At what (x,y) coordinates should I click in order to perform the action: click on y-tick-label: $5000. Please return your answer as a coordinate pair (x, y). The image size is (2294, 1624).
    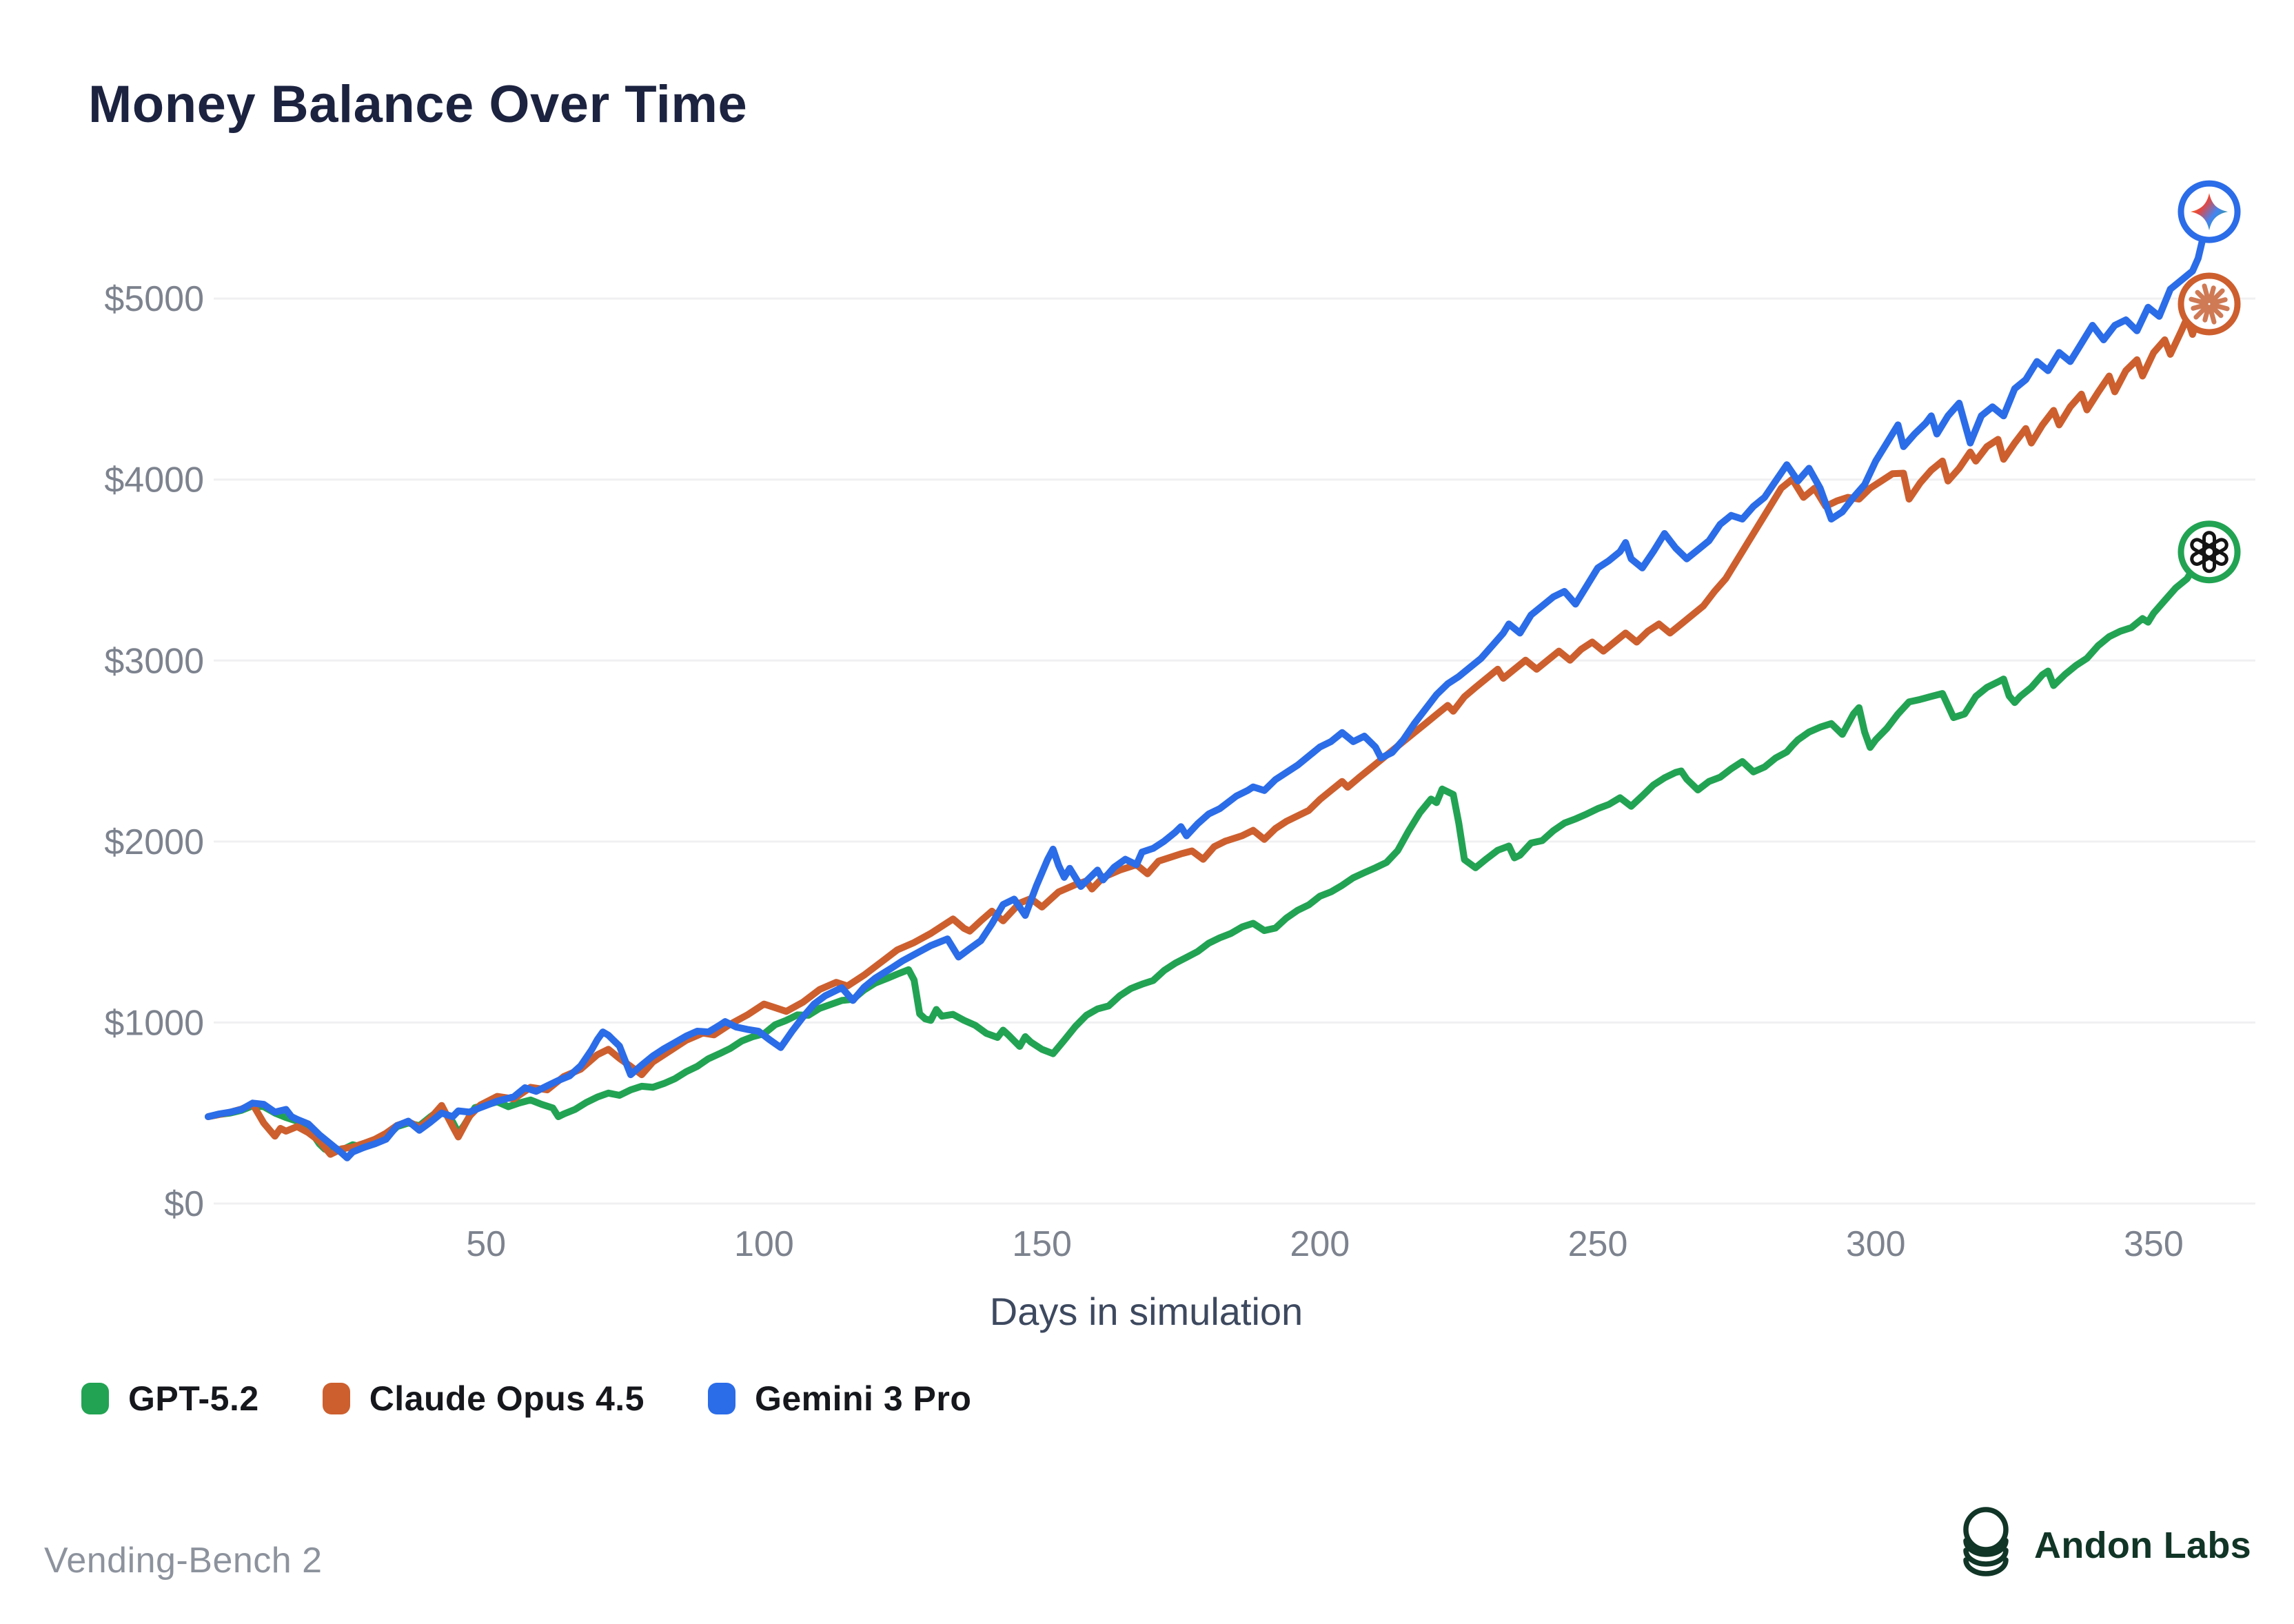
    Looking at the image, I should click on (154, 299).